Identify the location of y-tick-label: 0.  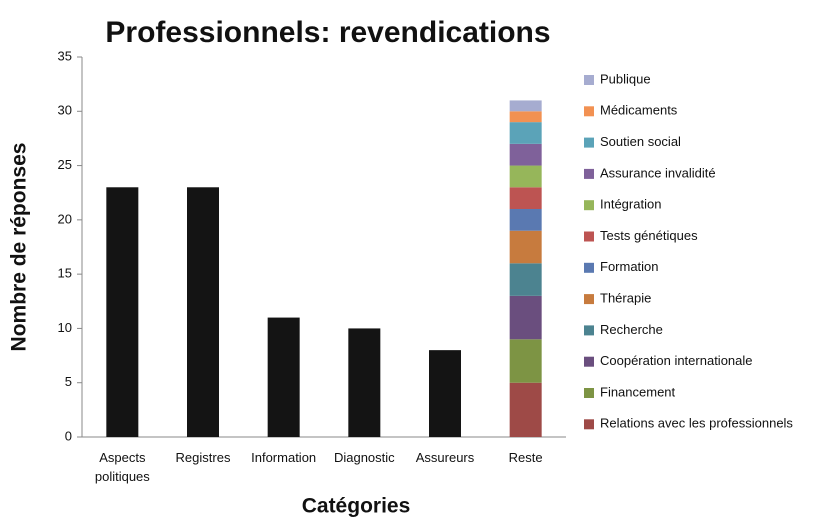
(68, 435).